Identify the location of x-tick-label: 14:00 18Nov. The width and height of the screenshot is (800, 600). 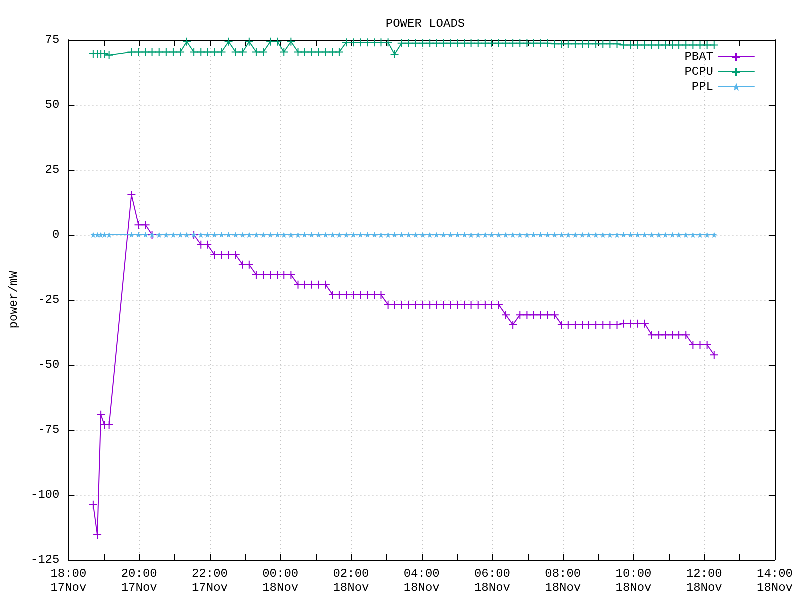
(775, 581).